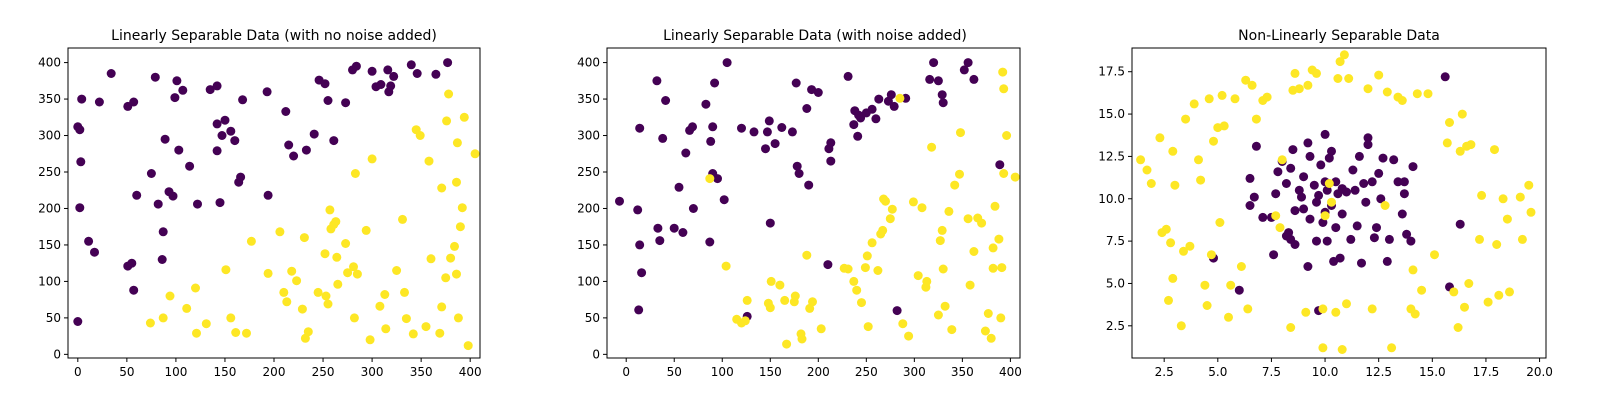  I want to click on x-tick-label: 2.5, so click(1164, 372).